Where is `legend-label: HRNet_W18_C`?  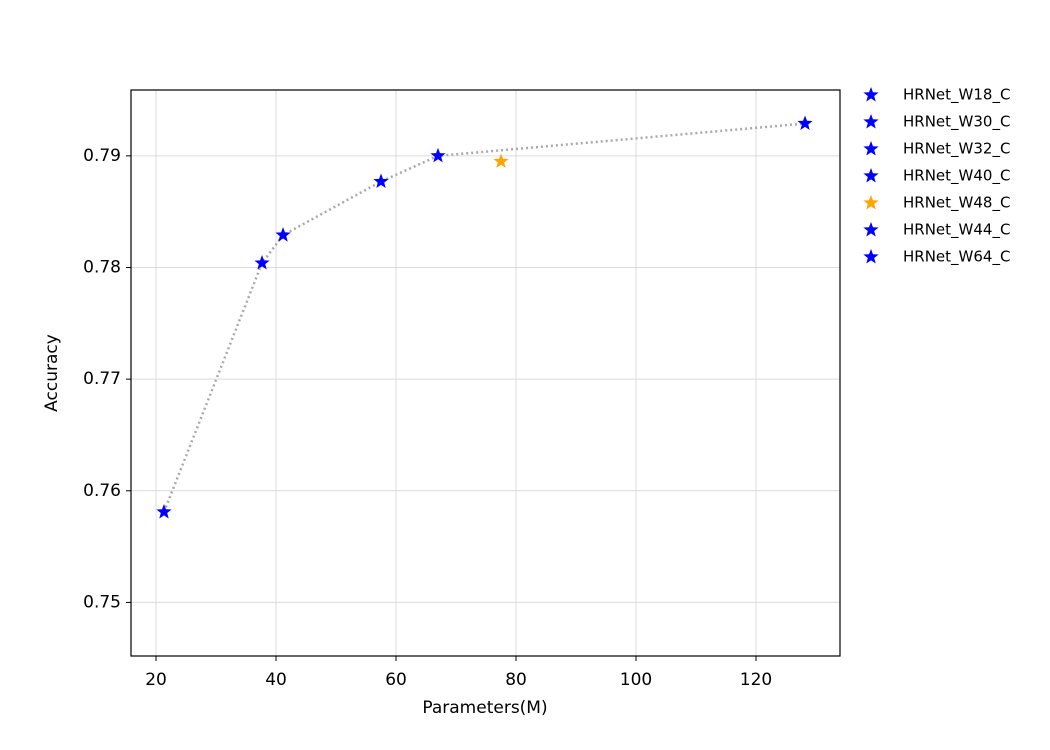 legend-label: HRNet_W18_C is located at coordinates (956, 95).